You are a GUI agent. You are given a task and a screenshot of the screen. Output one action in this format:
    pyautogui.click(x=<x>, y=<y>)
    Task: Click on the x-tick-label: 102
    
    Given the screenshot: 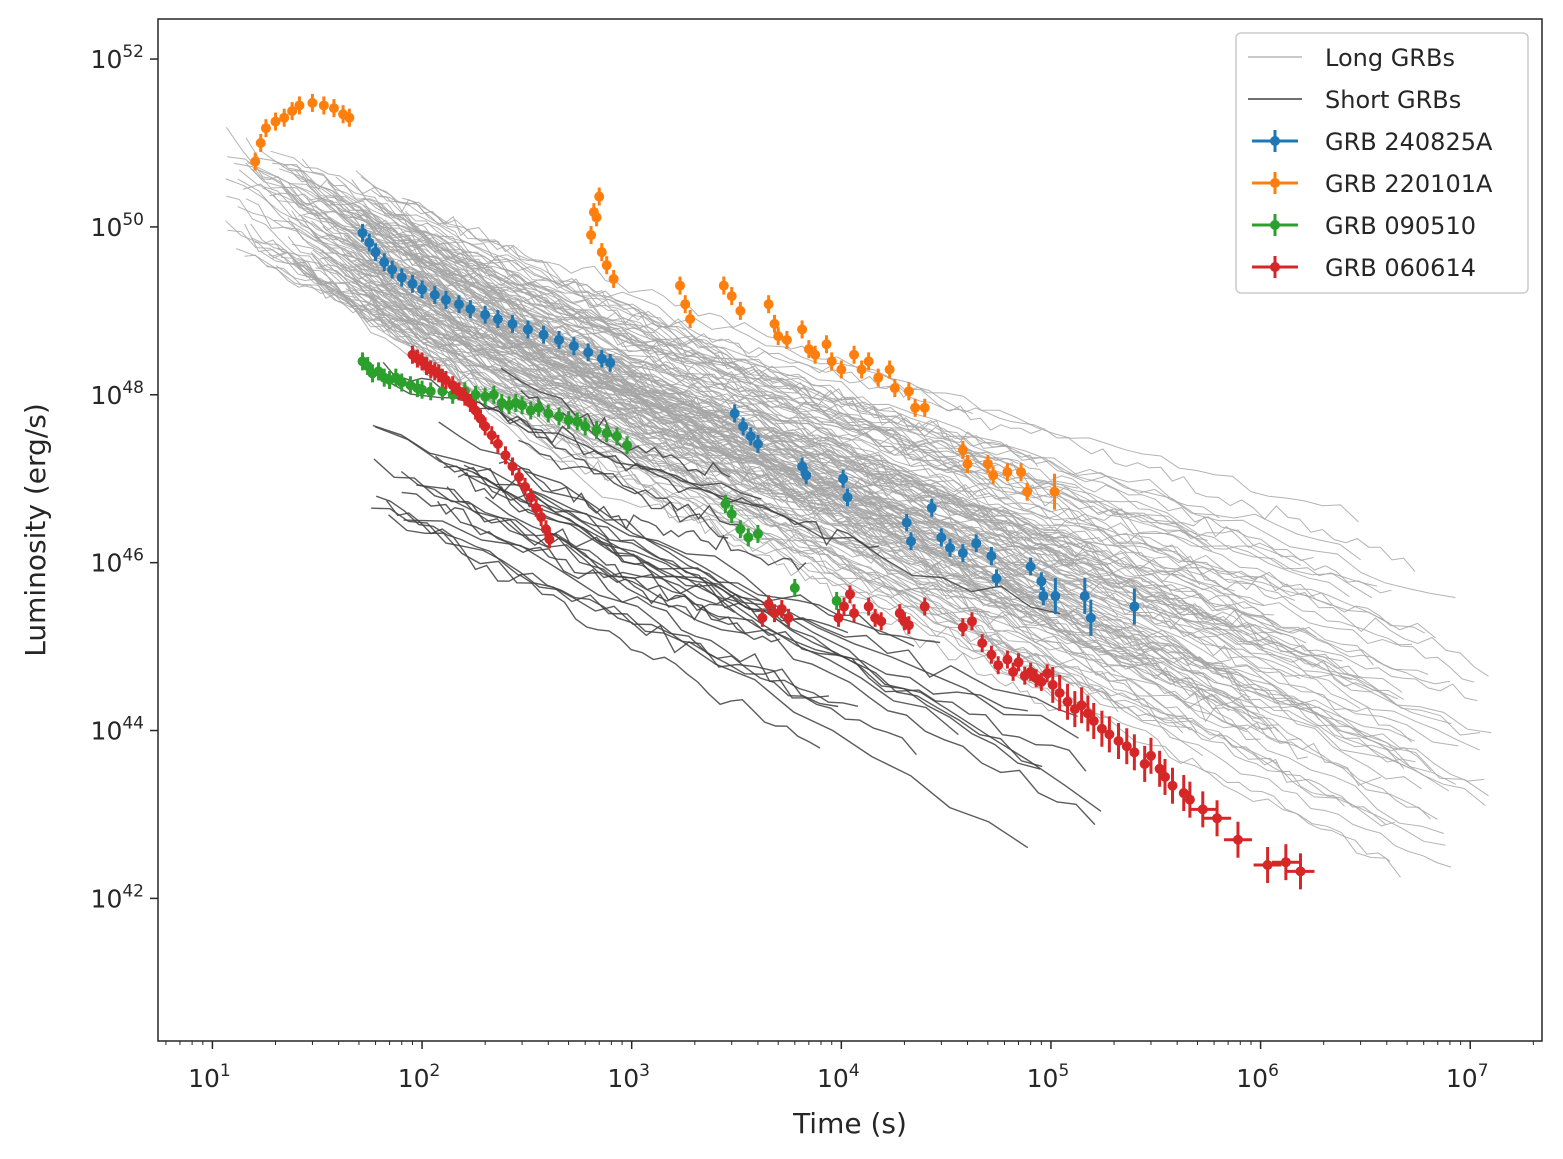 What is the action you would take?
    pyautogui.click(x=419, y=1077)
    